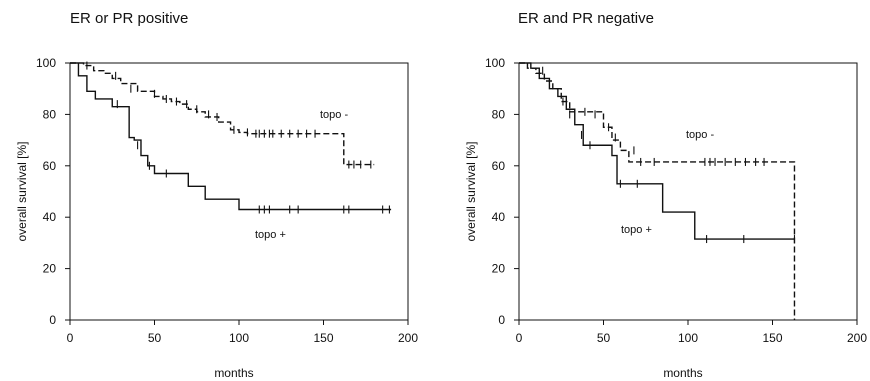  Describe the element at coordinates (222, 114) in the screenshot. I see `survival-curve-topo-negative` at that location.